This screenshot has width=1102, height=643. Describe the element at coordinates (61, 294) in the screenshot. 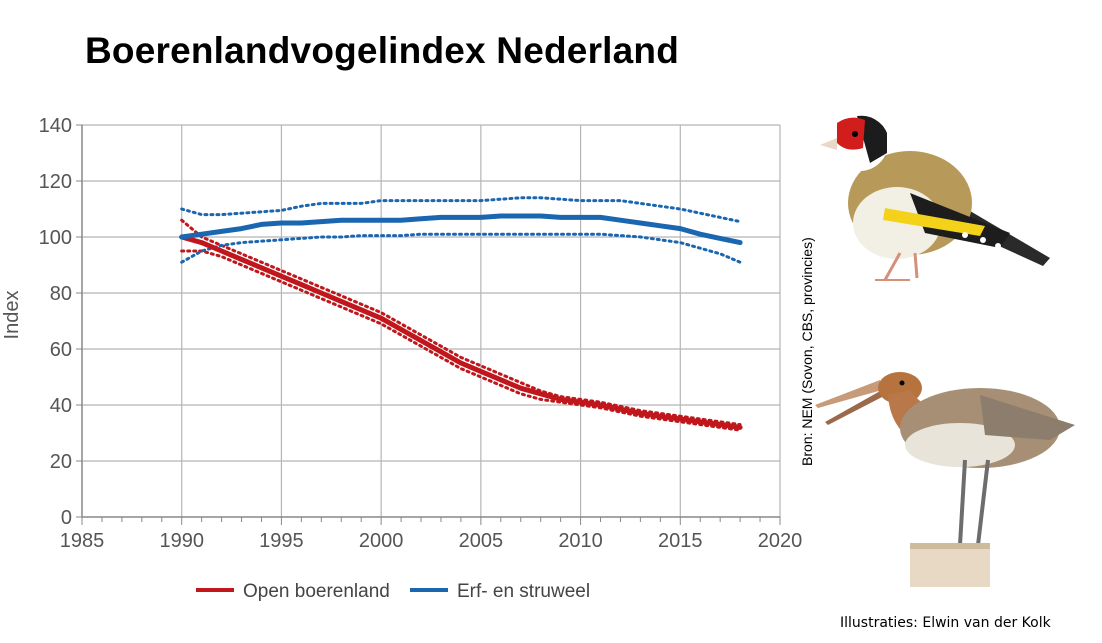

I see `y-tick-label: 80` at that location.